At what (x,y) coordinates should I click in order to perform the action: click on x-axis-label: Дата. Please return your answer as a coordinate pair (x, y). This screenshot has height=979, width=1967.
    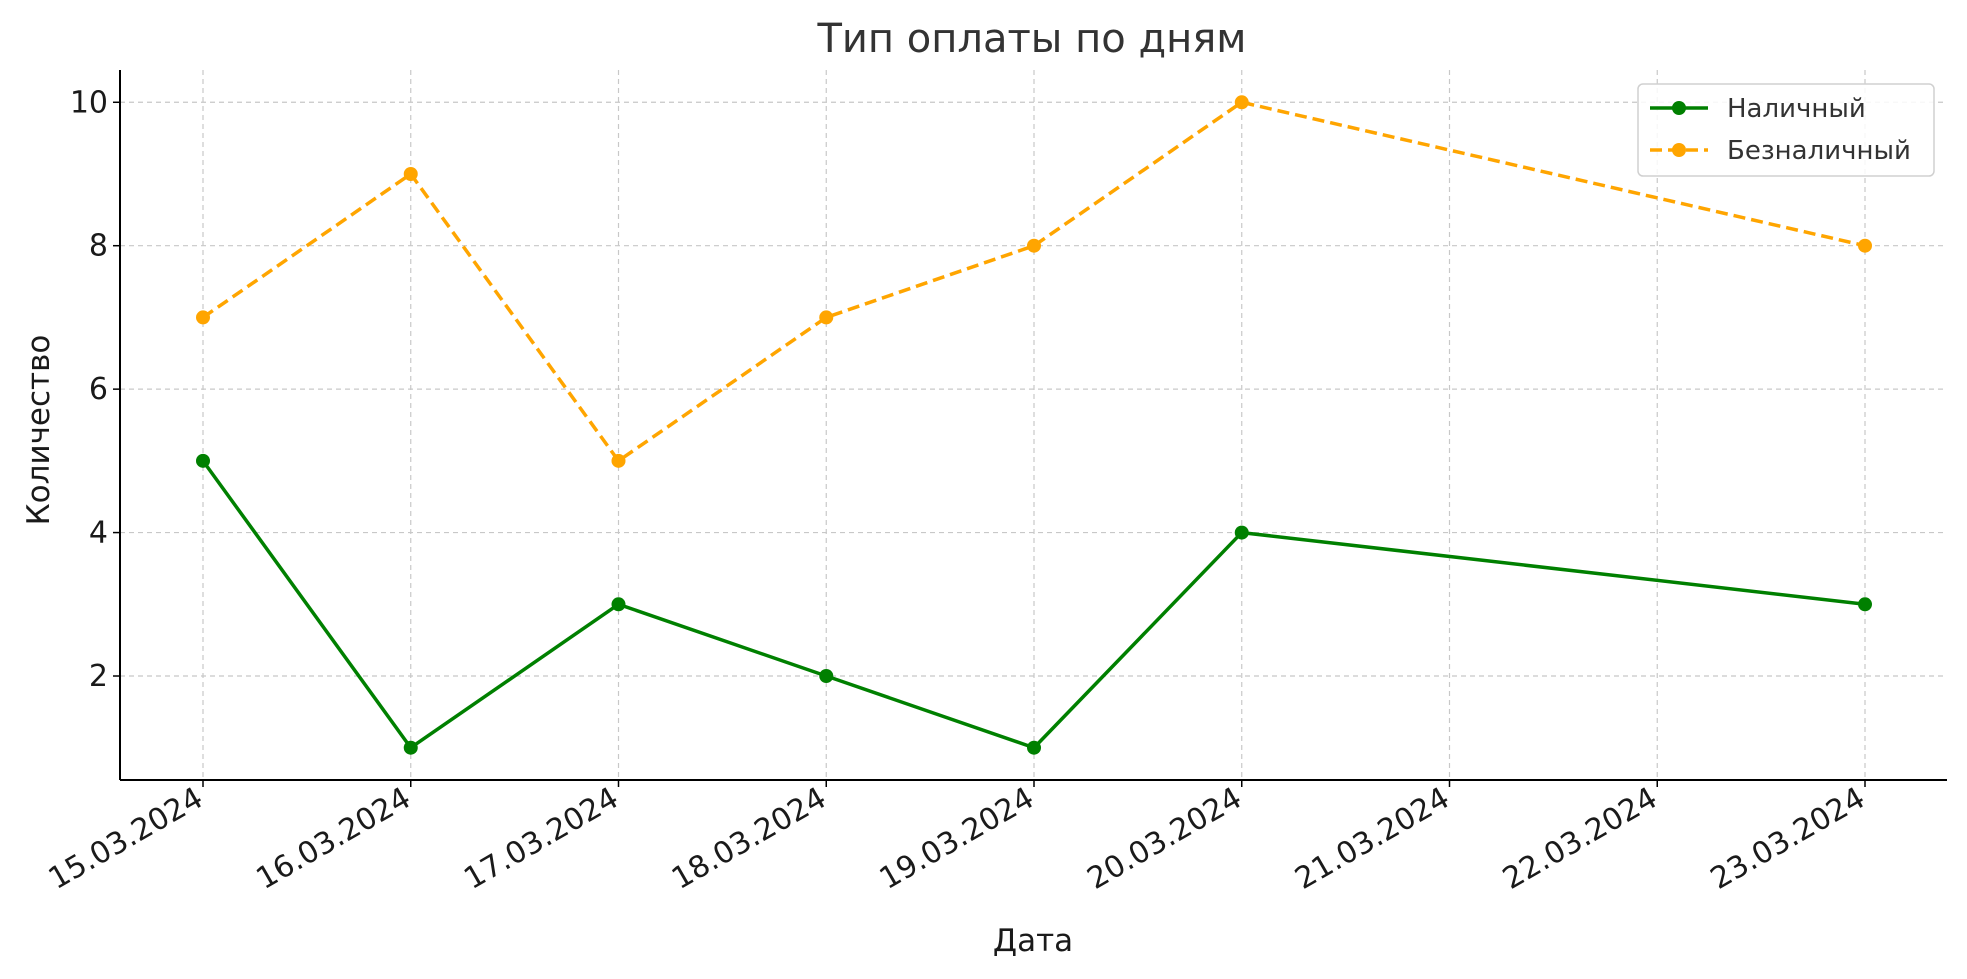
    Looking at the image, I should click on (1033, 941).